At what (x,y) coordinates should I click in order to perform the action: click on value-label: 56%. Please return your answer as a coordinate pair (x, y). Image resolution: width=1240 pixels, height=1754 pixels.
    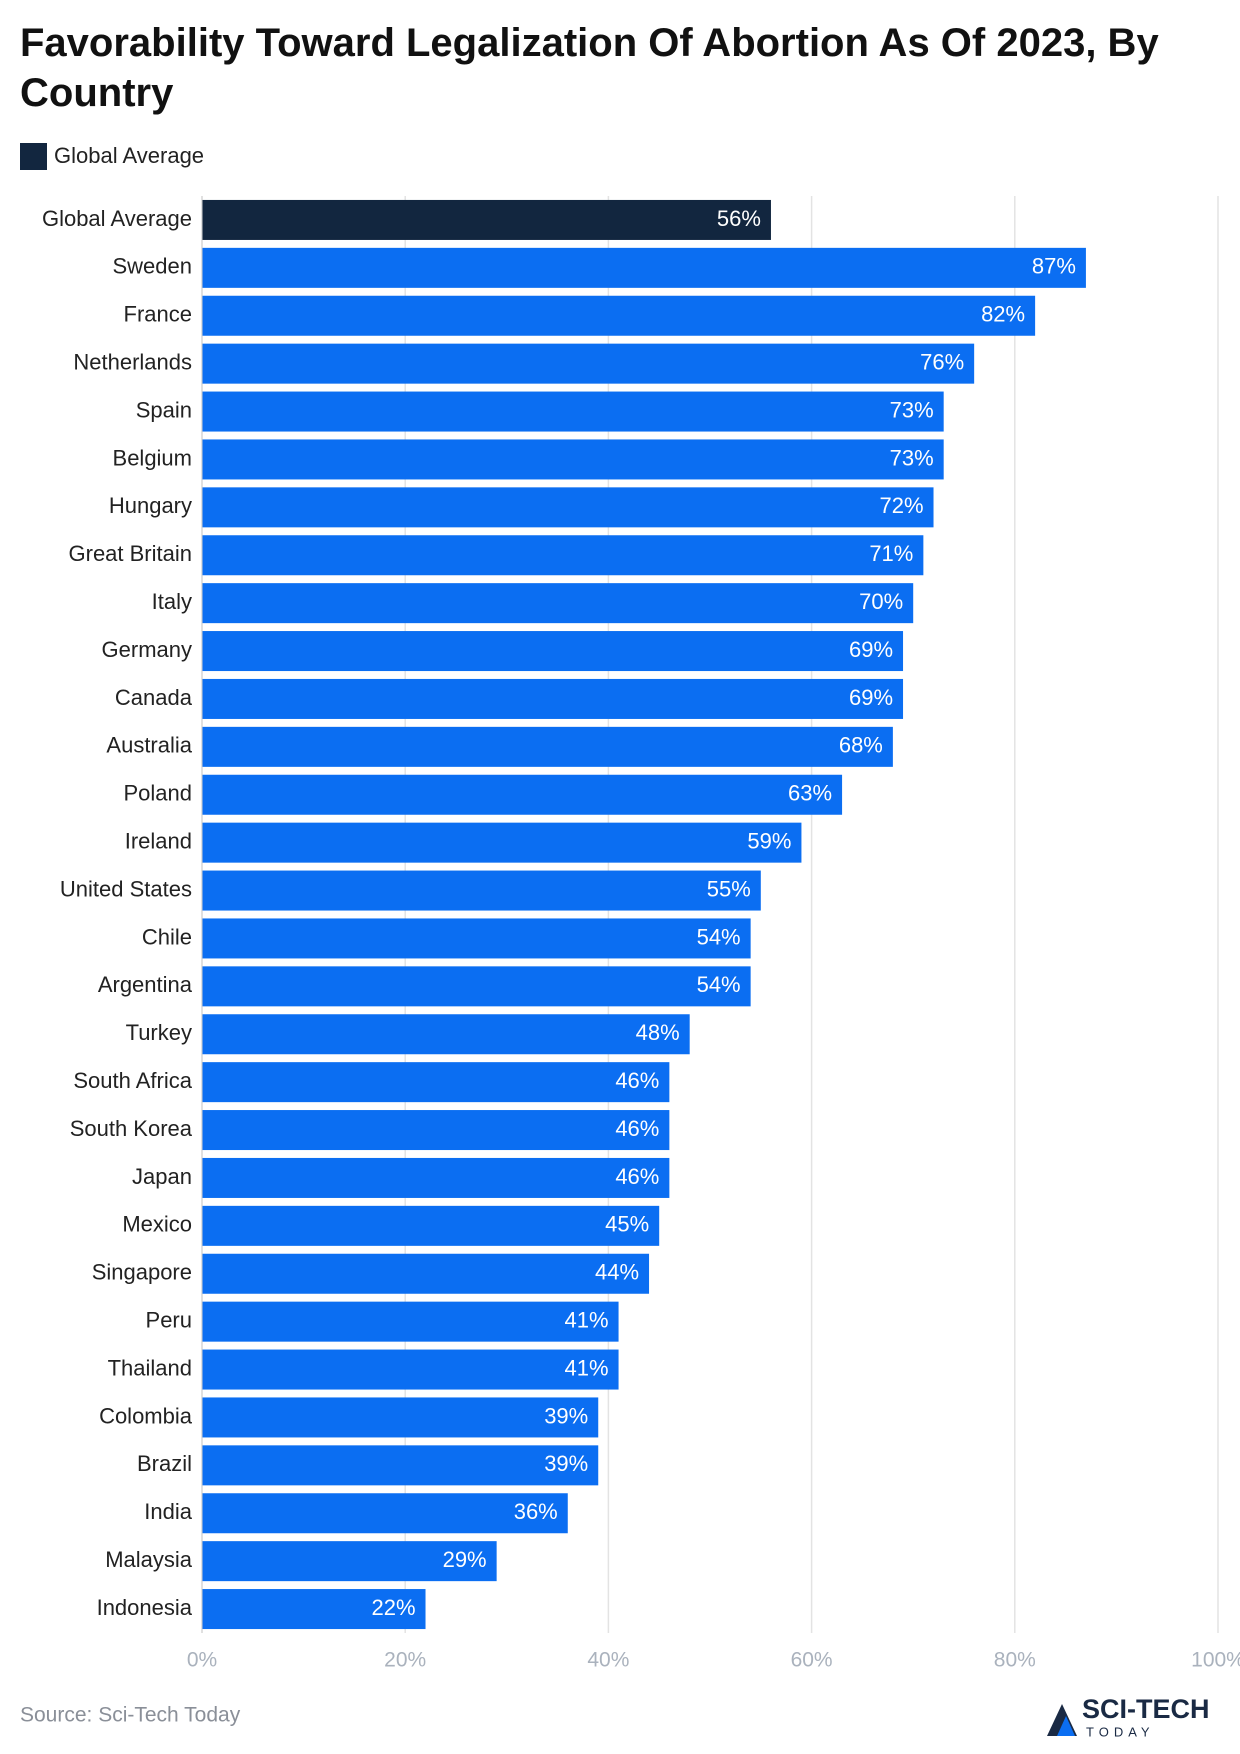
    Looking at the image, I should click on (739, 218).